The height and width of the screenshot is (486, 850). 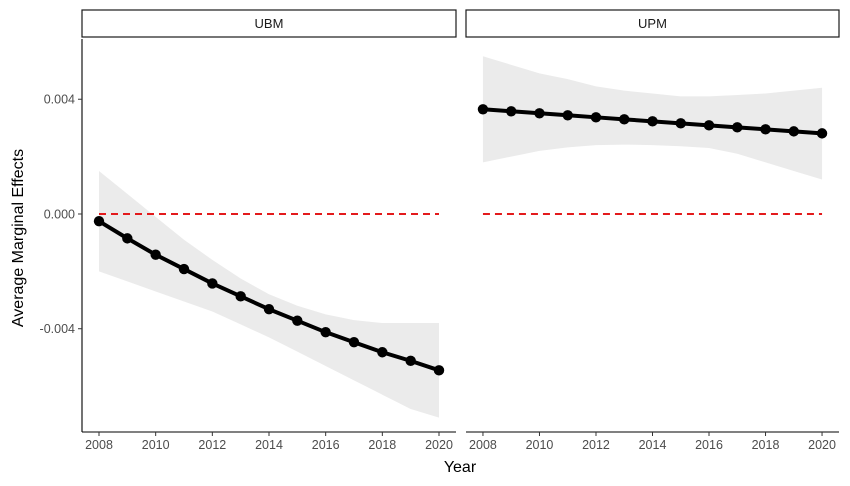 I want to click on strip-label: UBM, so click(x=269, y=23).